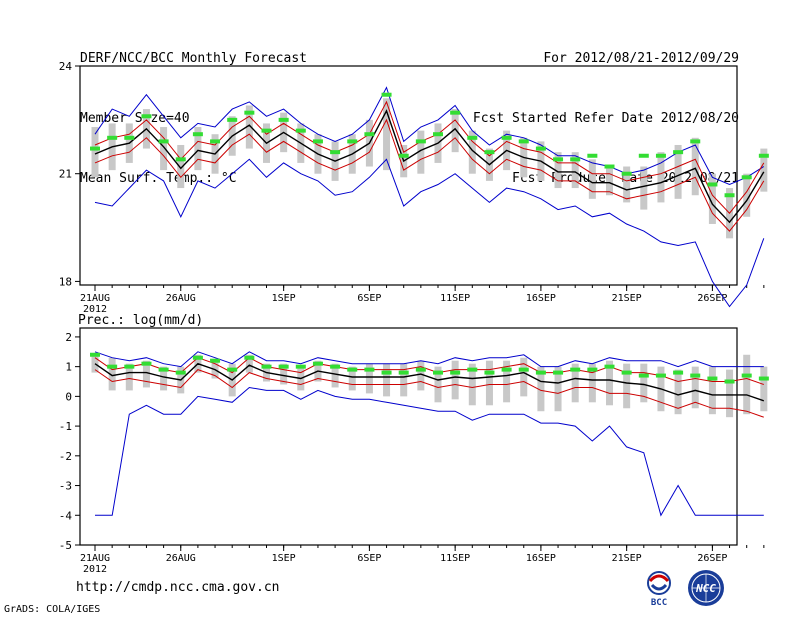 The width and height of the screenshot is (800, 618). Describe the element at coordinates (181, 558) in the screenshot. I see `precip-xtick-label: 26AUG` at that location.